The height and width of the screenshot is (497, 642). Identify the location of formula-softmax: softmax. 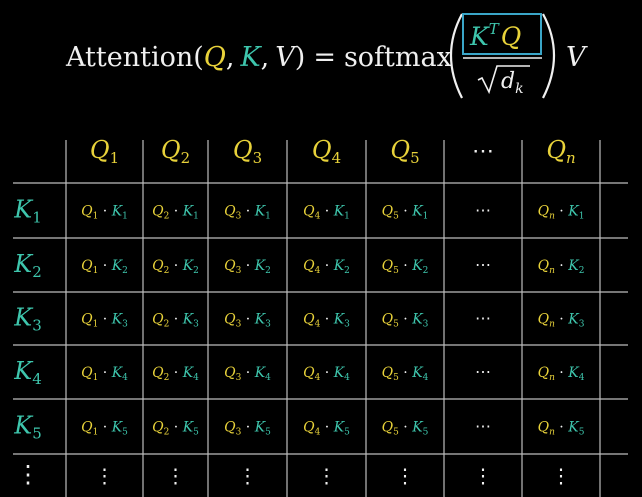
(398, 57).